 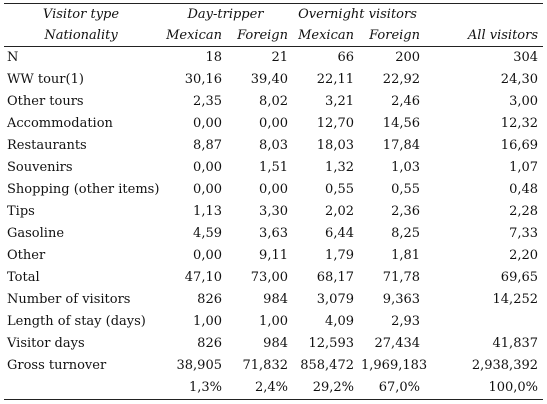 What do you see at coordinates (406, 101) in the screenshot?
I see `cell-value: 2,46` at bounding box center [406, 101].